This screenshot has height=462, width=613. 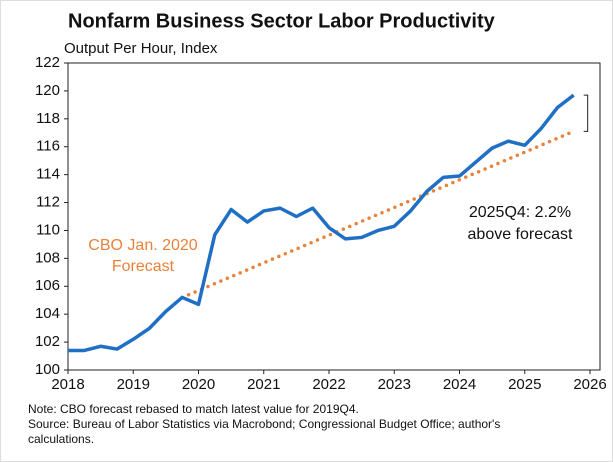 What do you see at coordinates (61, 439) in the screenshot?
I see `note: calculations.` at bounding box center [61, 439].